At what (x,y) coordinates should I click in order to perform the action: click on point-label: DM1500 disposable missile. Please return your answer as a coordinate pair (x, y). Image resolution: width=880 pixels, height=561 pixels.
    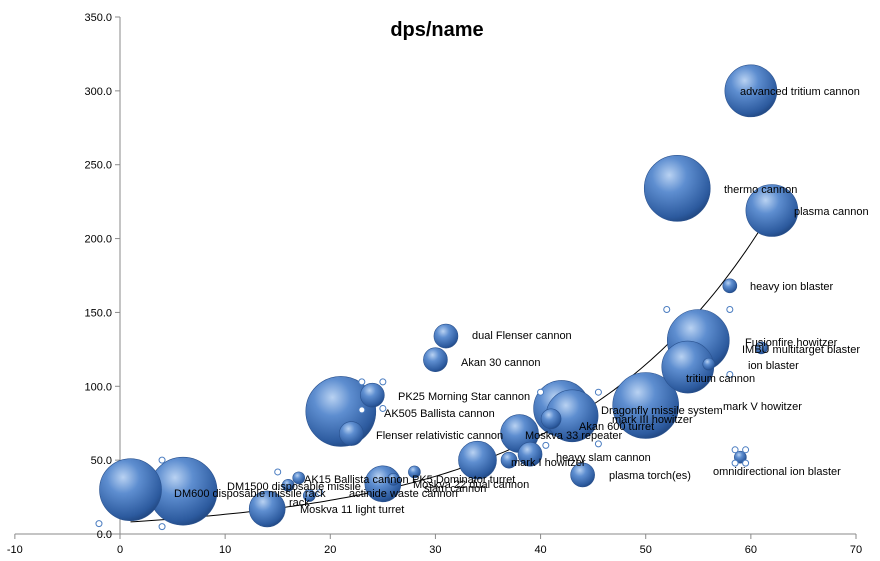
    Looking at the image, I should click on (294, 487).